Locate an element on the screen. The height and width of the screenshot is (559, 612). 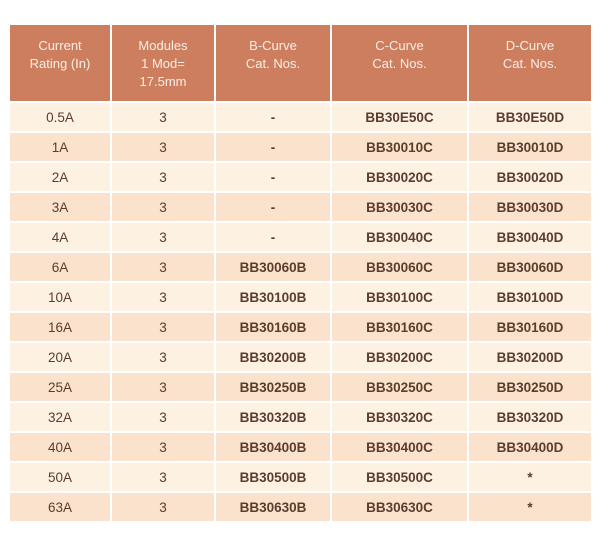
cell-d-curve-cat-no: BB30160D is located at coordinates (530, 327).